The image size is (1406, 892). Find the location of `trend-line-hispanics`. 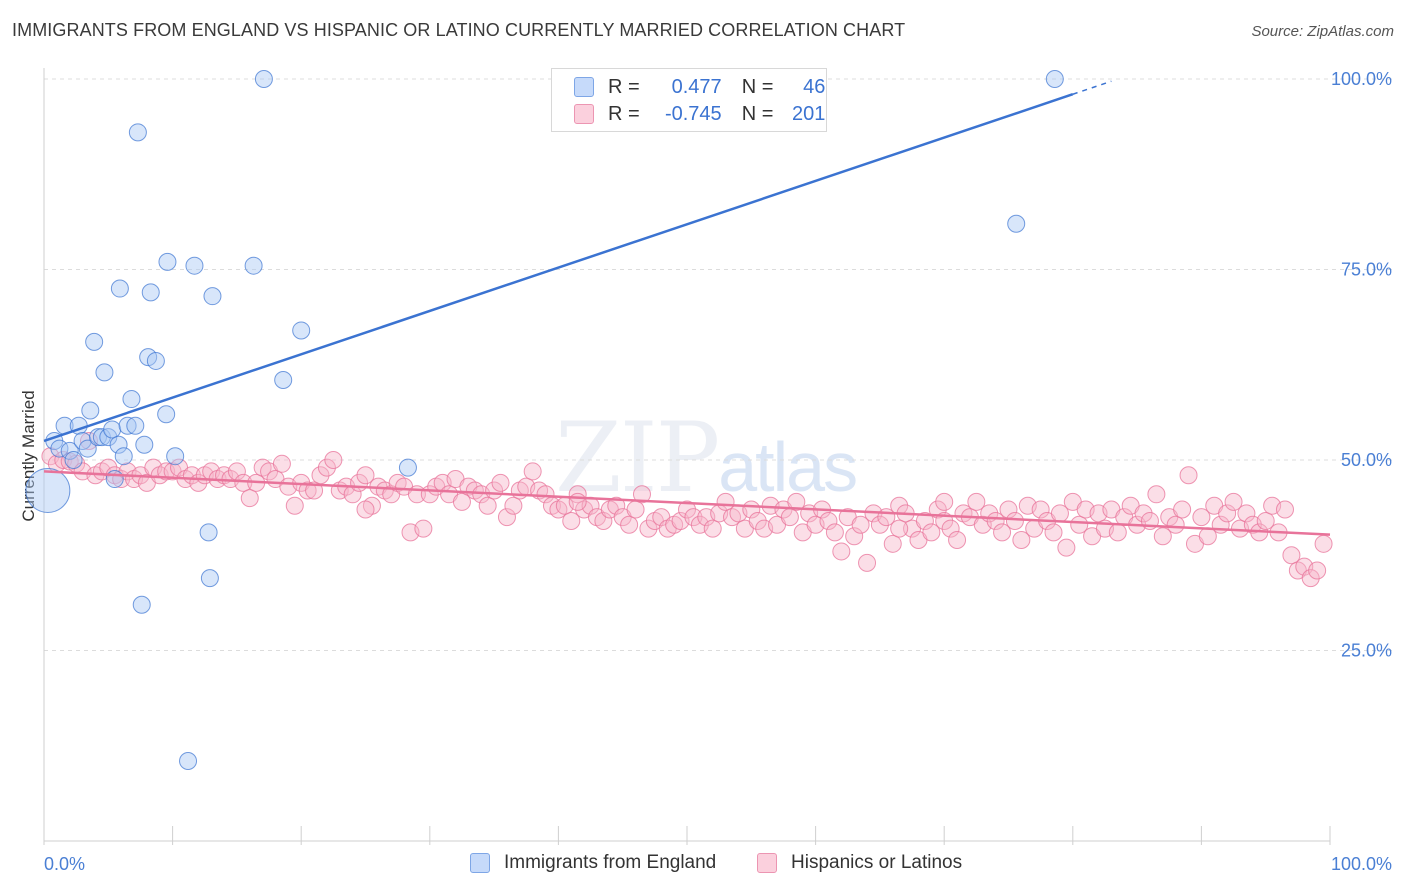

trend-line-hispanics is located at coordinates (687, 503).